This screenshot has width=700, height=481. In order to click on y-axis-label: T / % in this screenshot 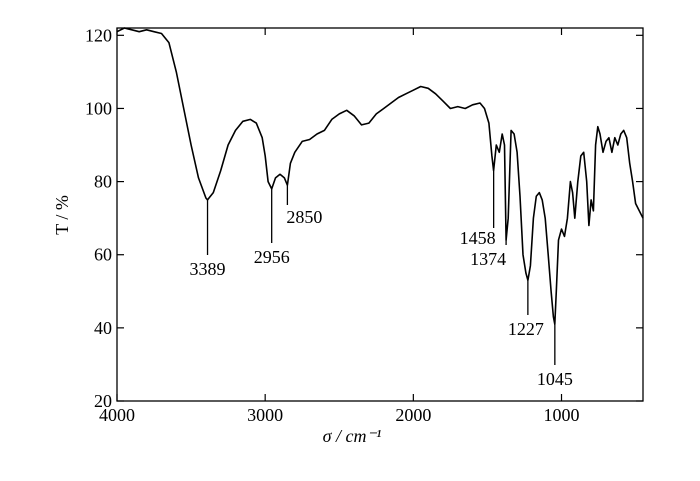, I will do `click(62, 215)`.